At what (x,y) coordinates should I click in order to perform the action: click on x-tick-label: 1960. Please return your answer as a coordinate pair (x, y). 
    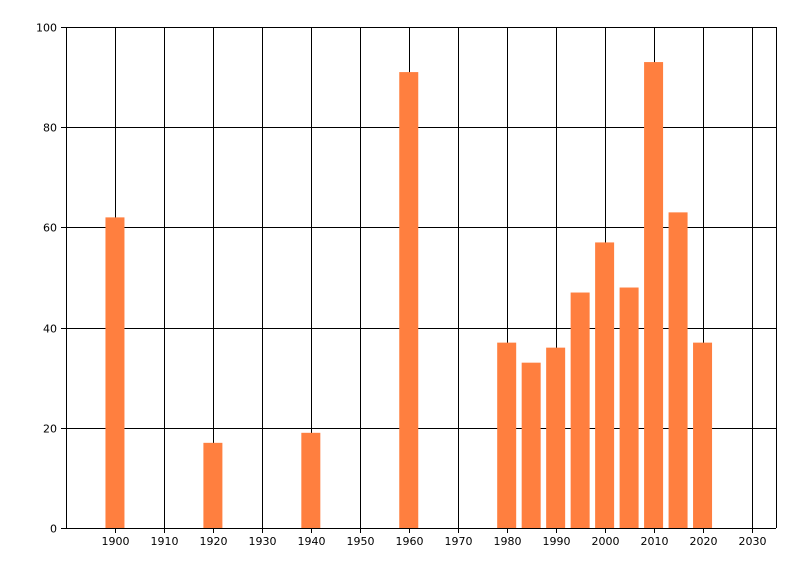
    Looking at the image, I should click on (410, 541).